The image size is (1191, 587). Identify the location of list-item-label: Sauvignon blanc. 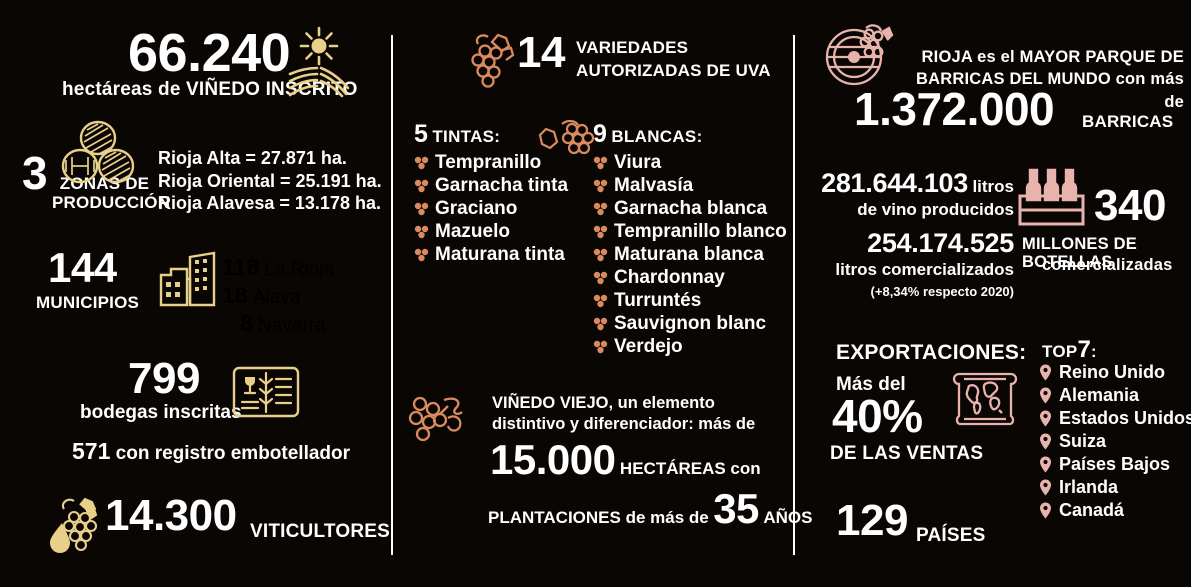
(690, 323).